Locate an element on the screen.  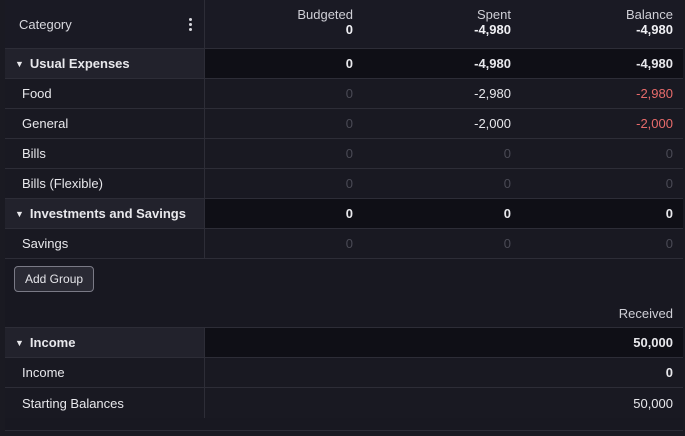
received-header: Received is located at coordinates (344, 313).